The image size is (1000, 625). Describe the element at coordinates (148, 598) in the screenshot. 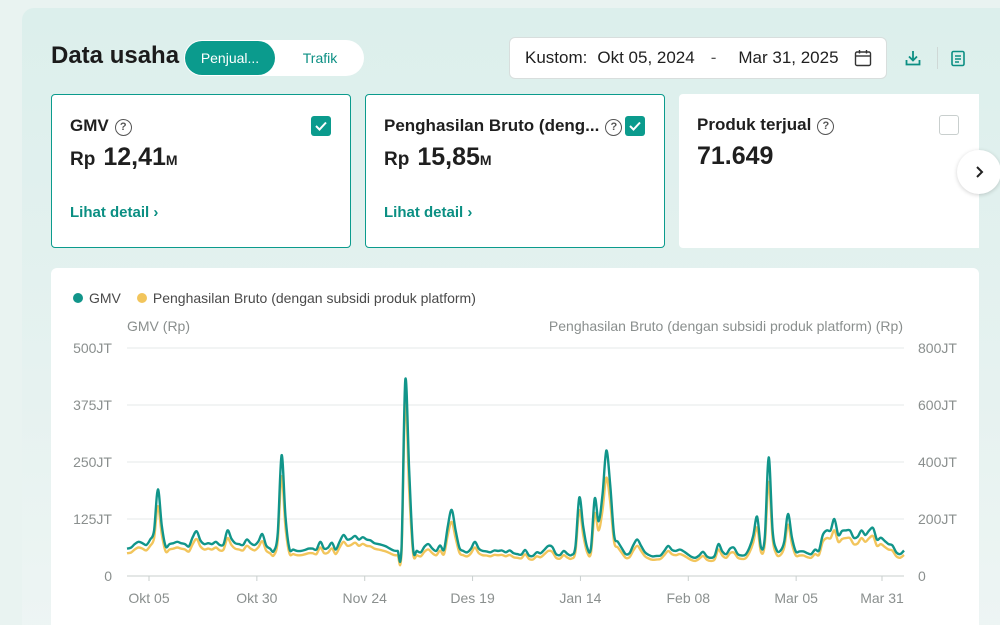

I see `x-tick-label: Okt 05` at that location.